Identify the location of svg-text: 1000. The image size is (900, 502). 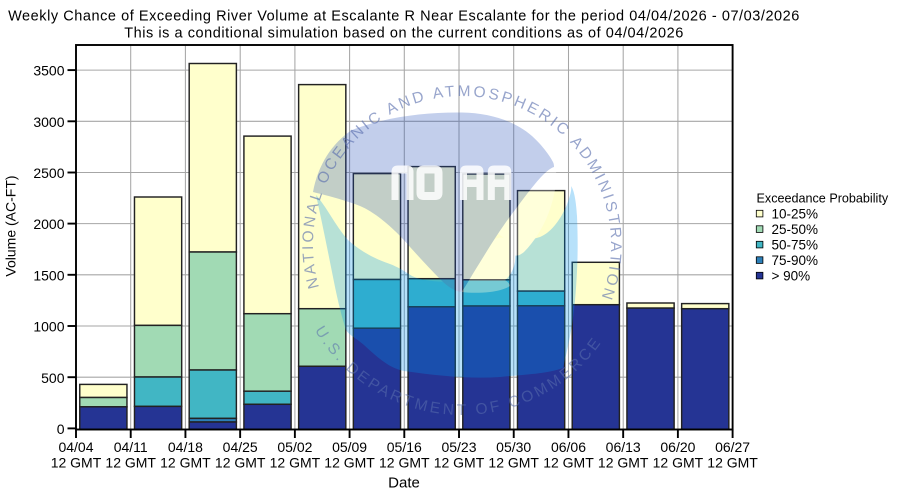
(48, 327).